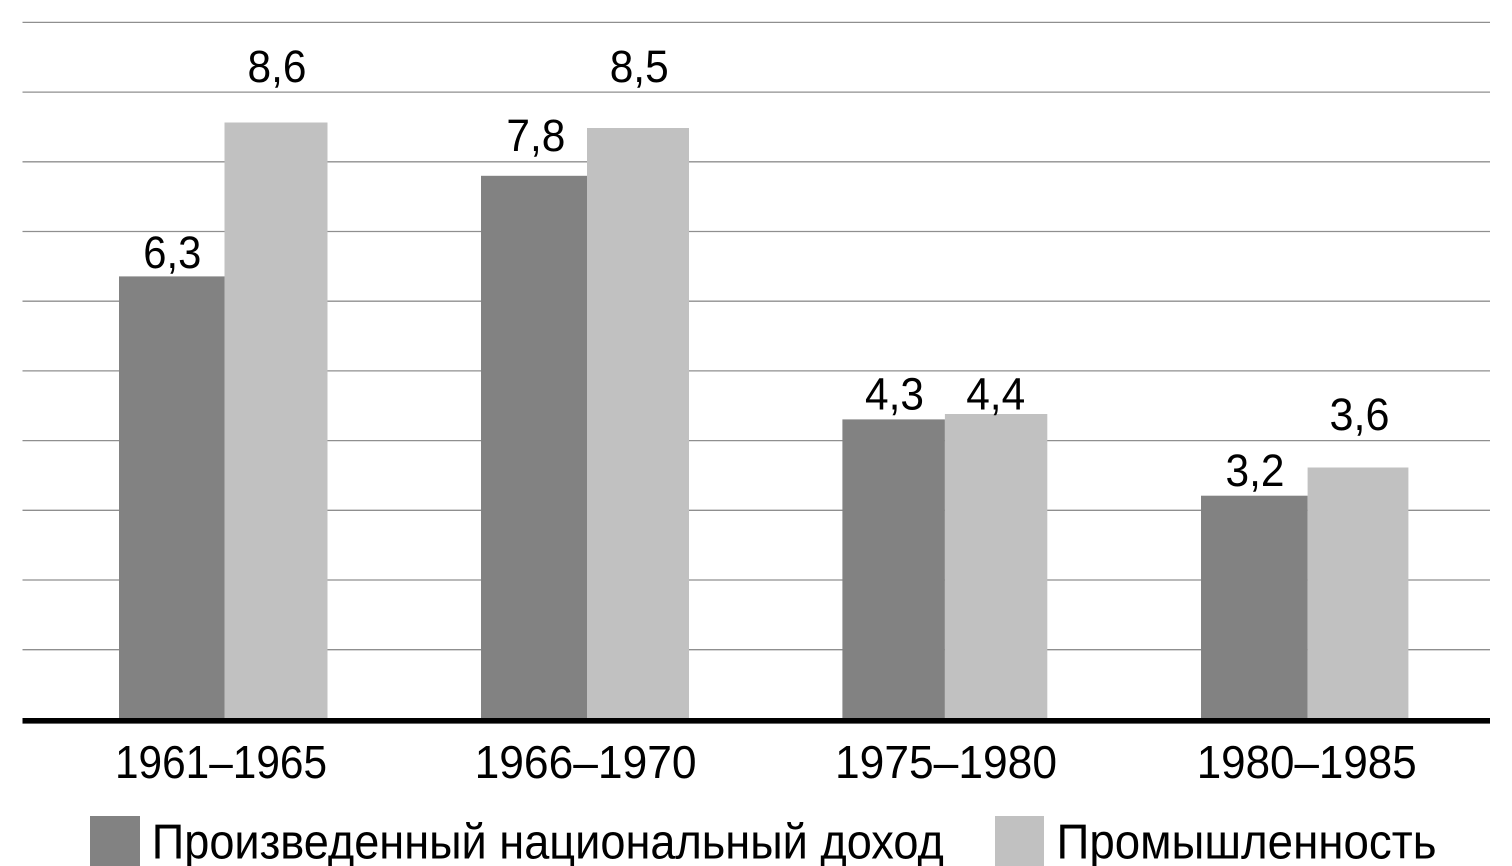  What do you see at coordinates (221, 762) in the screenshot?
I see `svg-text: 1961–1965` at bounding box center [221, 762].